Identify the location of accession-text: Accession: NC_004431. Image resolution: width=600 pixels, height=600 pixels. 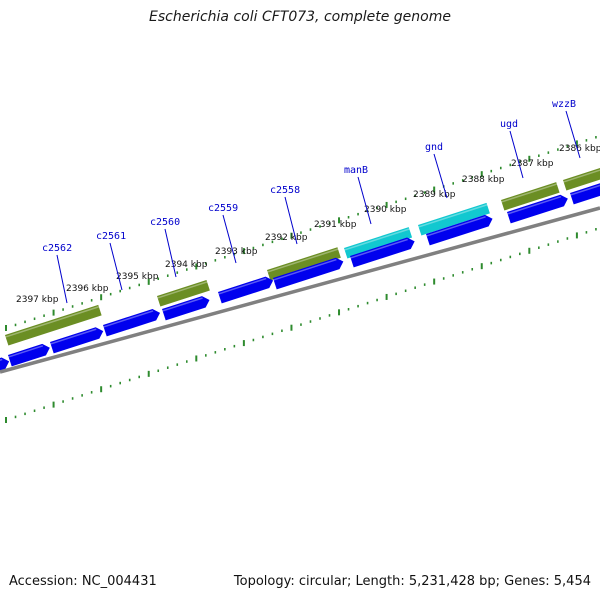
(83, 581).